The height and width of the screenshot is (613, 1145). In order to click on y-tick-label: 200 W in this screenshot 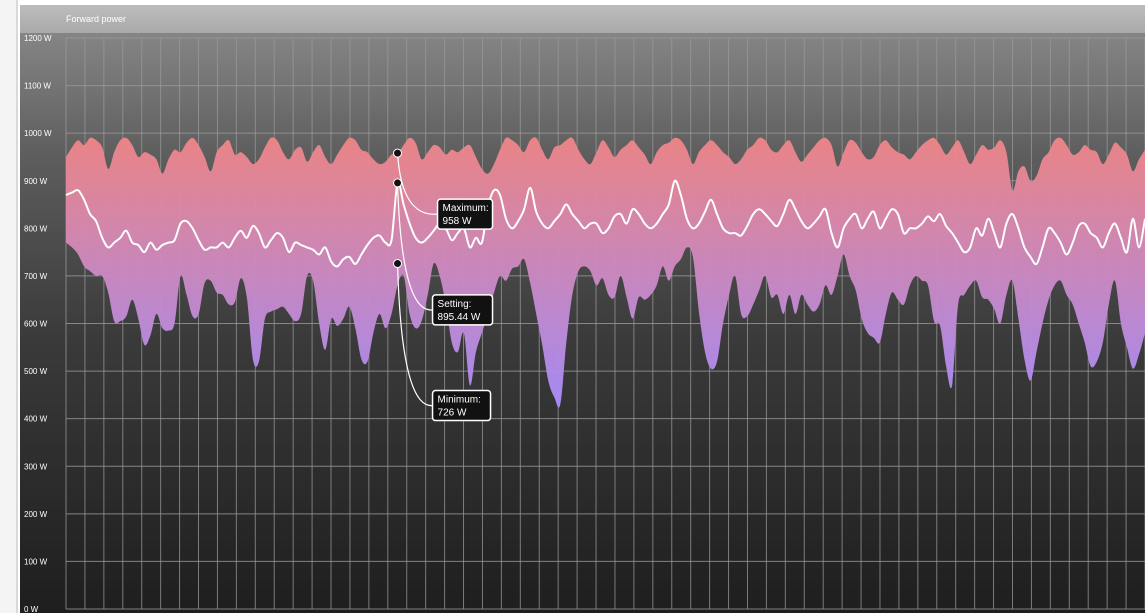, I will do `click(36, 514)`.